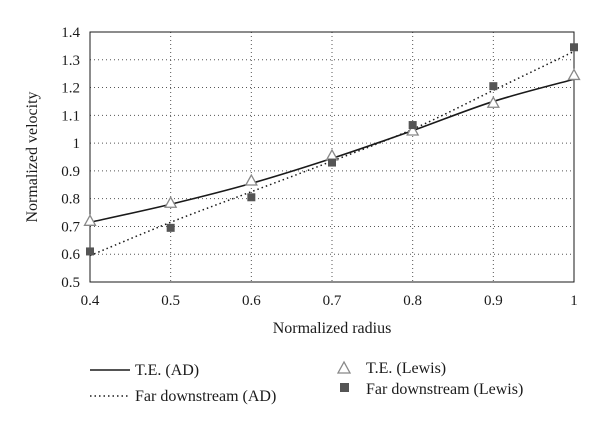  Describe the element at coordinates (251, 301) in the screenshot. I see `x-tick-label: 0.6` at that location.